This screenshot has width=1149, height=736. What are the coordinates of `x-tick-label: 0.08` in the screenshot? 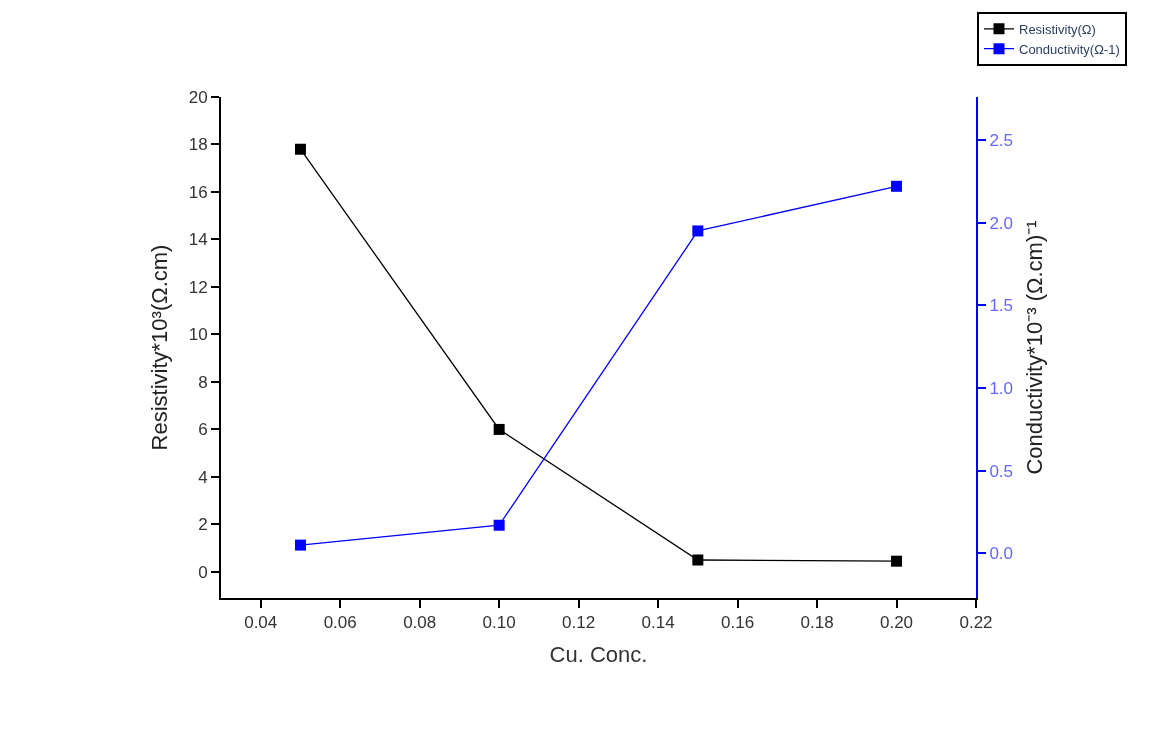 It's located at (420, 623).